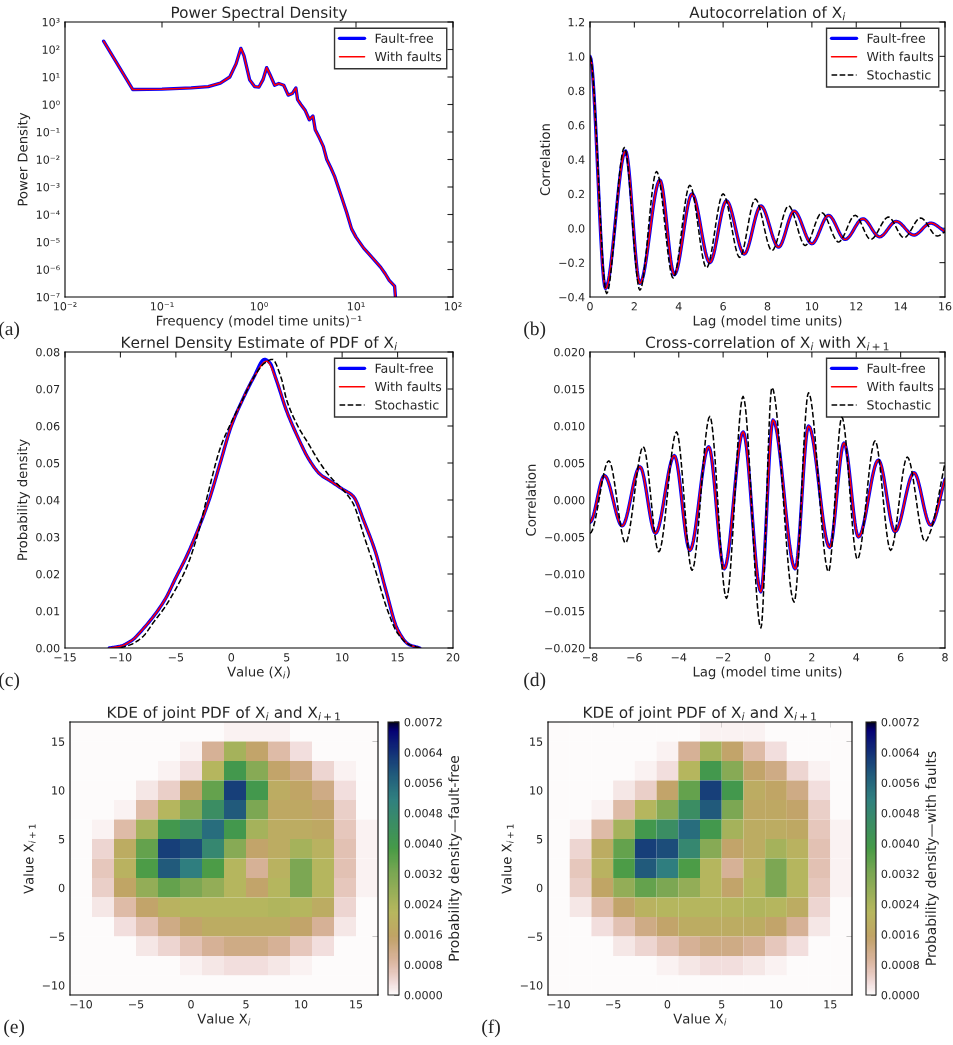 The height and width of the screenshot is (1045, 953). I want to click on x-tick-label: 6, so click(900, 657).